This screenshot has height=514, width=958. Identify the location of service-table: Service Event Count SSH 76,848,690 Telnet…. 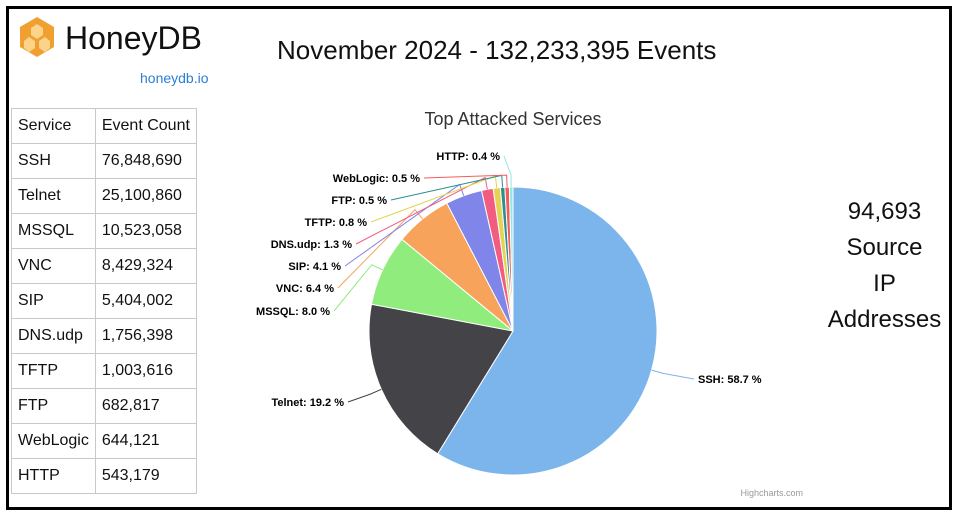
(104, 301).